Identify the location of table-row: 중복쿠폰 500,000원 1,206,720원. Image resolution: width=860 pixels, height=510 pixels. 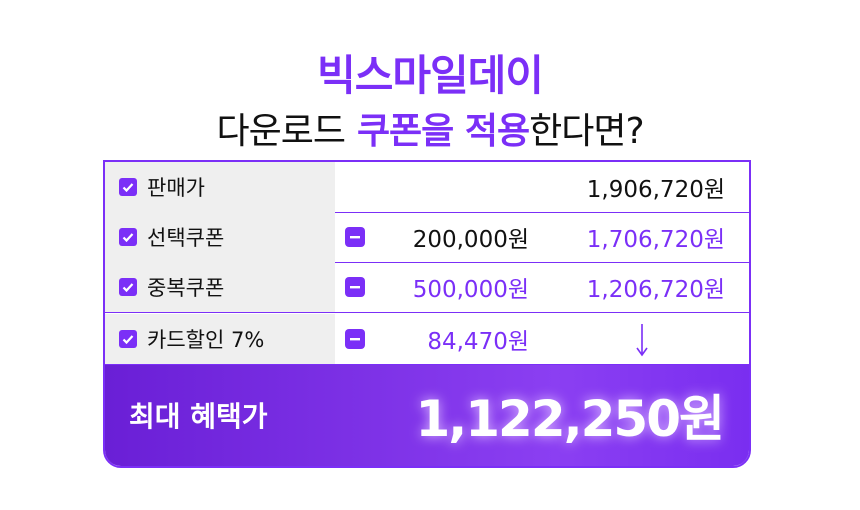
(427, 287).